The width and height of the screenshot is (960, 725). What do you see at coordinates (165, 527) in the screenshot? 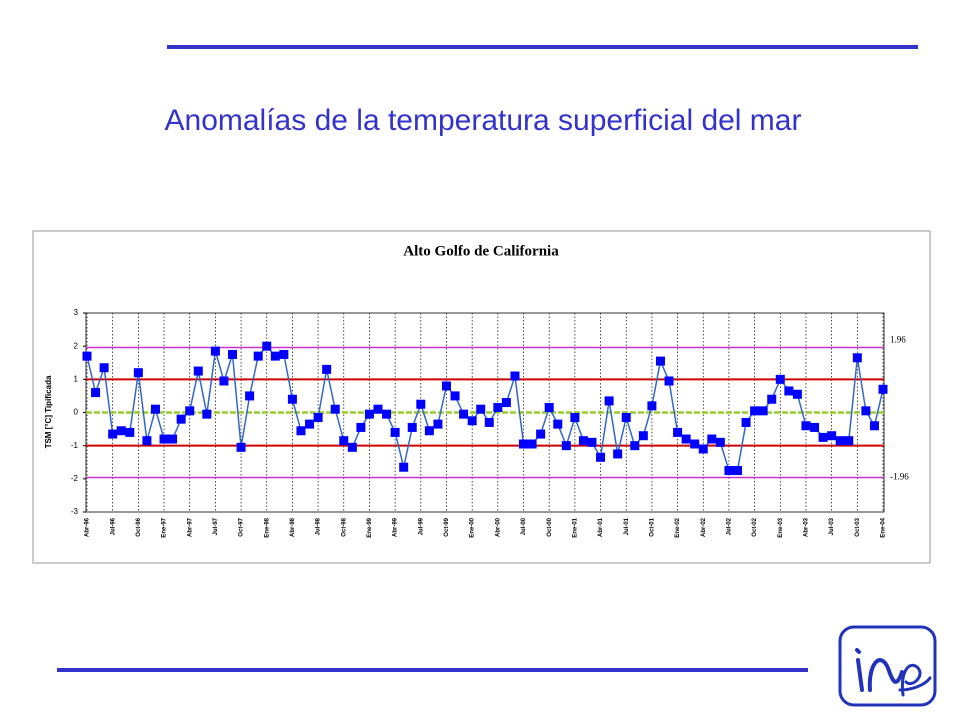
I see `x-tick-label: Ene-97` at bounding box center [165, 527].